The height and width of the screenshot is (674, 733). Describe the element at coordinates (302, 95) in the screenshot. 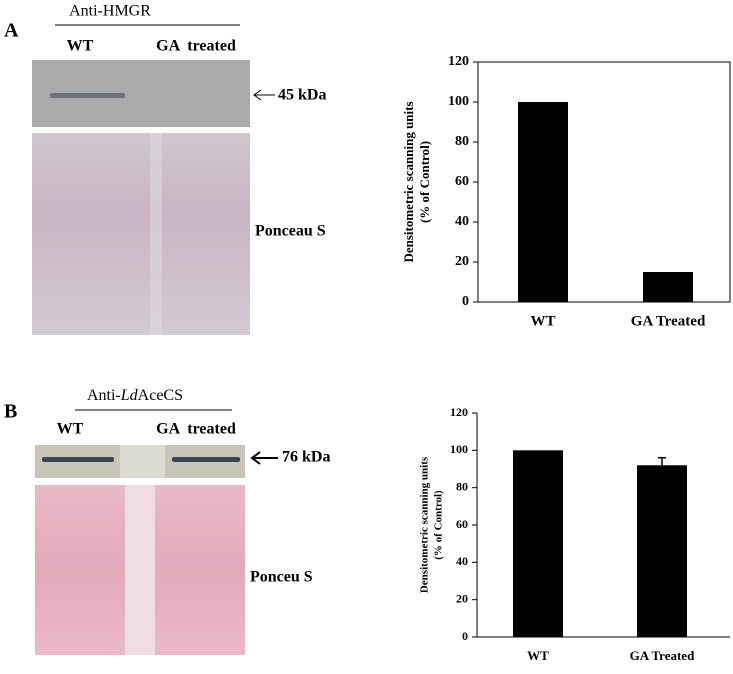

I see `marker-label: 45 kDa` at that location.